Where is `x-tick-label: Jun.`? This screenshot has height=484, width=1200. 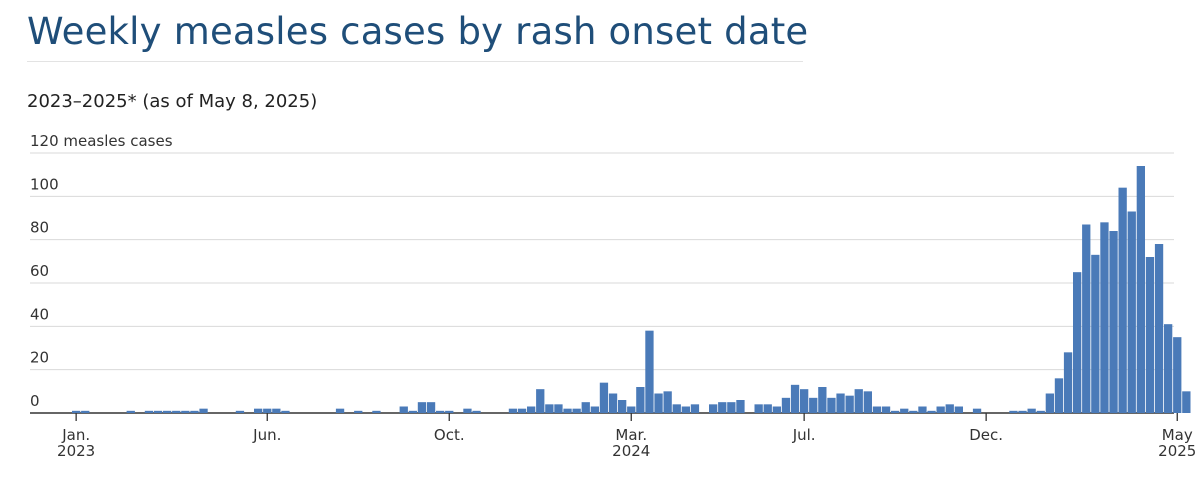
x-tick-label: Jun. is located at coordinates (266, 435).